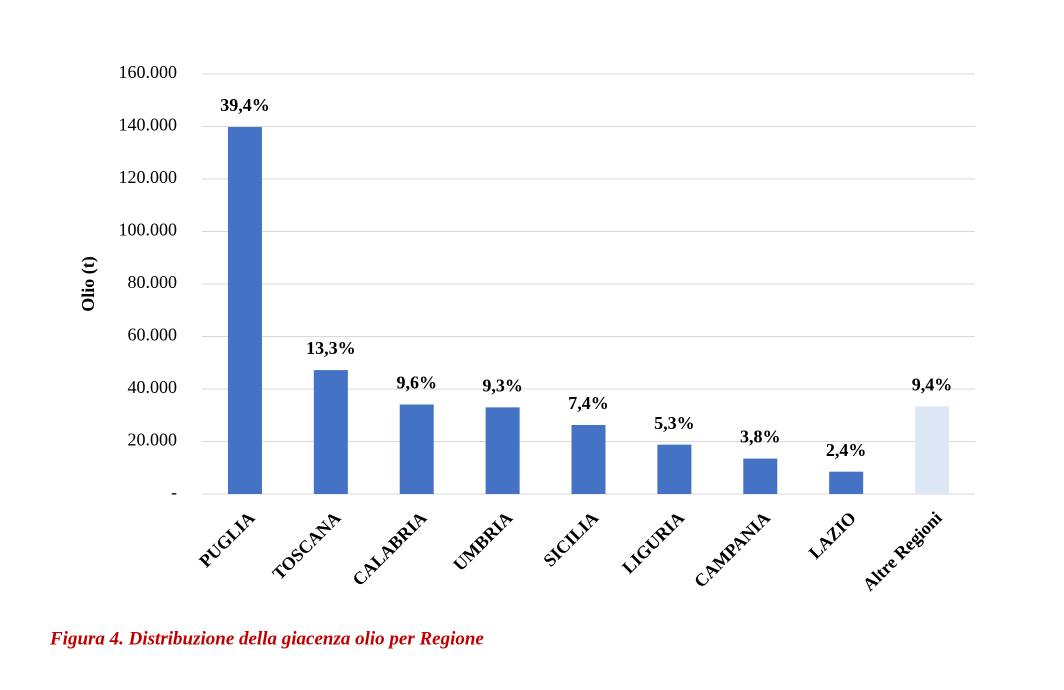  I want to click on data-label: 5,3%, so click(674, 423).